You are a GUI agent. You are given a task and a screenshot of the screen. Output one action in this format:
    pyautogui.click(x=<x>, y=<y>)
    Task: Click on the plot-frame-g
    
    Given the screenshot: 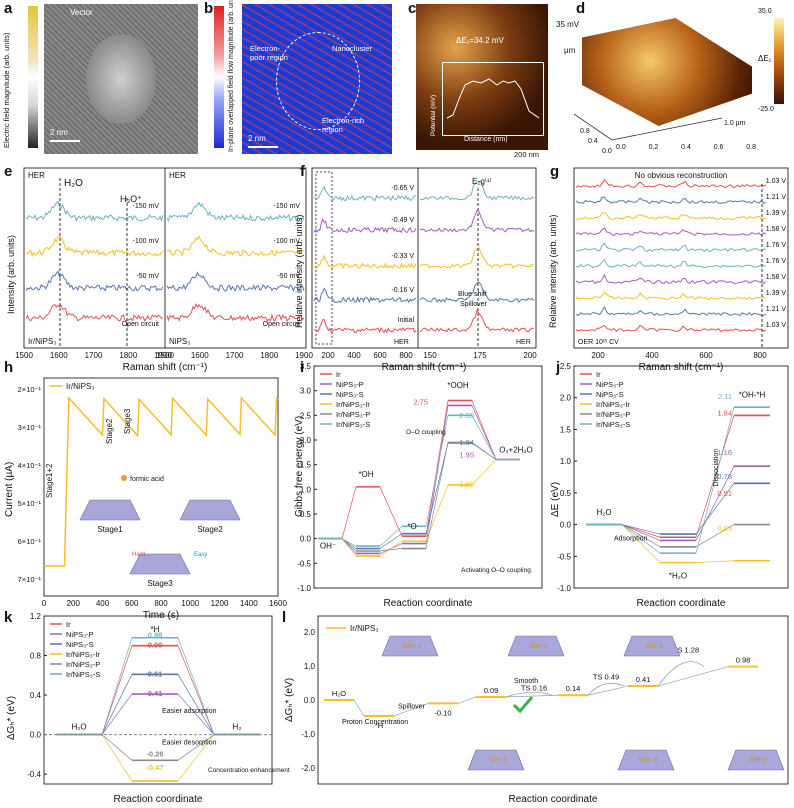 What is the action you would take?
    pyautogui.click(x=681, y=258)
    